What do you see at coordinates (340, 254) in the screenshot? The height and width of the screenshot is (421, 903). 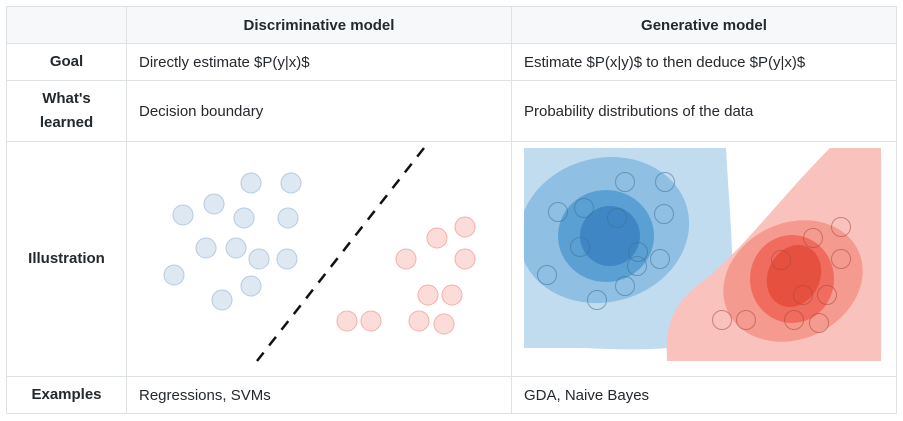 I see `decision-boundary` at bounding box center [340, 254].